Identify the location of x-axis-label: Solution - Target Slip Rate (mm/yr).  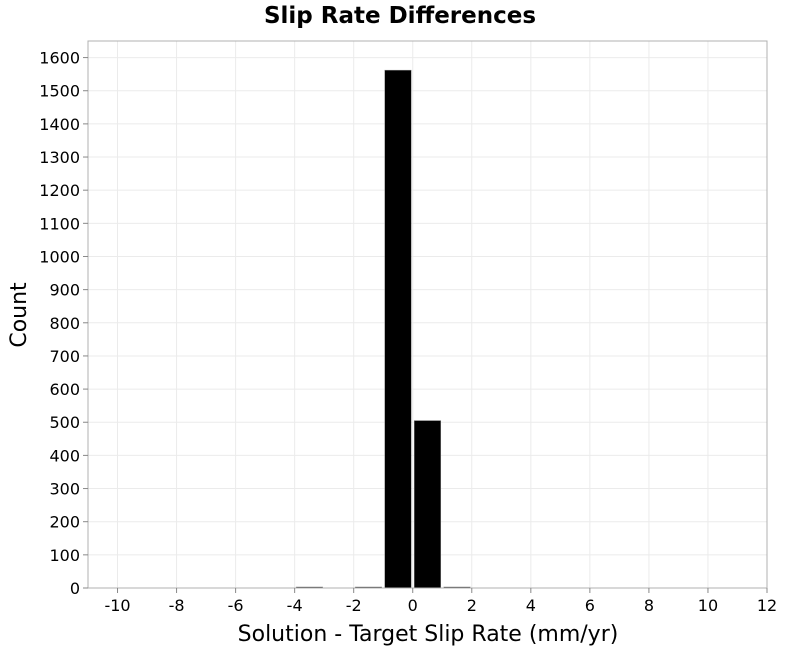
(428, 634).